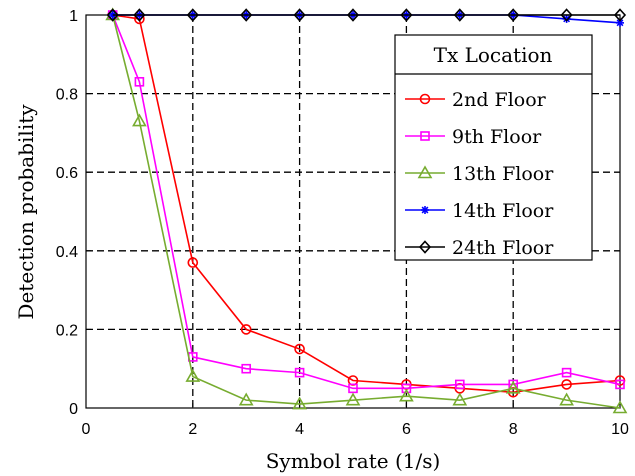 Image resolution: width=635 pixels, height=476 pixels. Describe the element at coordinates (67, 330) in the screenshot. I see `y-tick-label: 0.2` at that location.